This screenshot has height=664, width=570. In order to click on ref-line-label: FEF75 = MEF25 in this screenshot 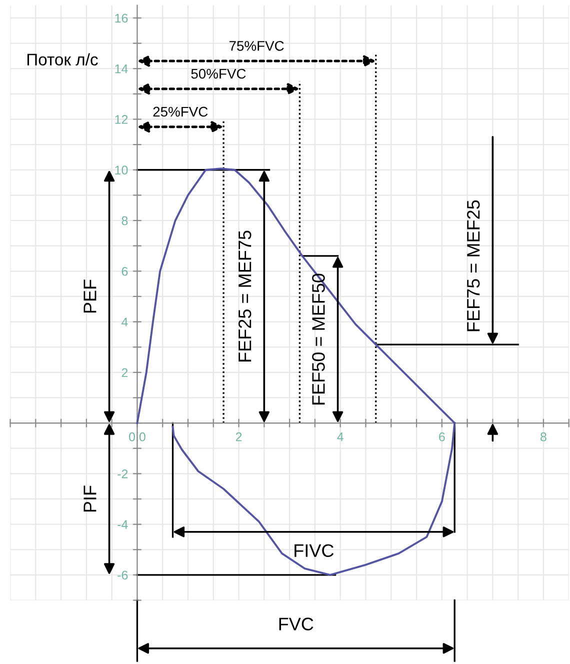, I will do `click(473, 266)`.